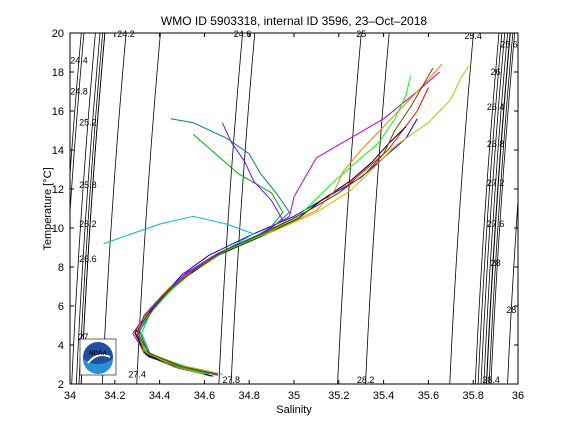 Image resolution: width=576 pixels, height=432 pixels. I want to click on x-tick-label: 35, so click(294, 396).